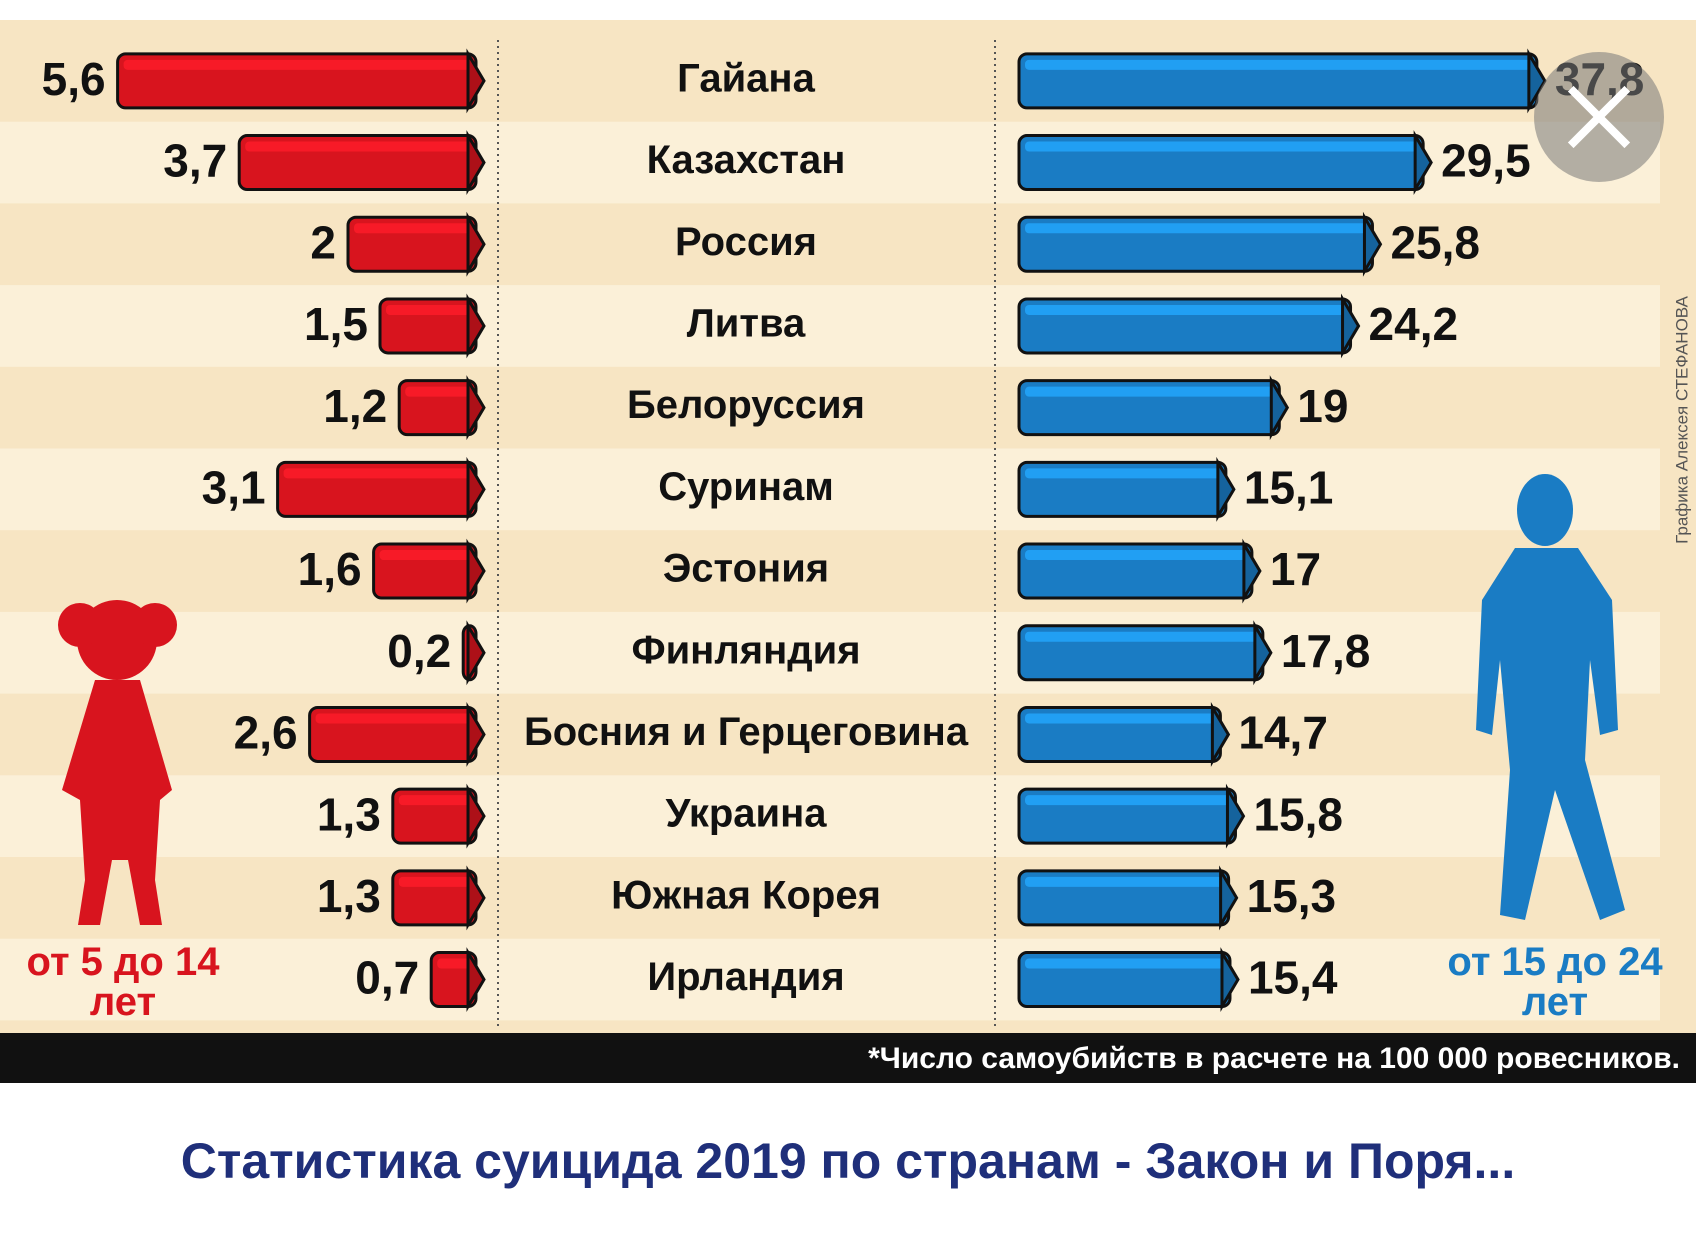  I want to click on close-button, so click(1599, 117).